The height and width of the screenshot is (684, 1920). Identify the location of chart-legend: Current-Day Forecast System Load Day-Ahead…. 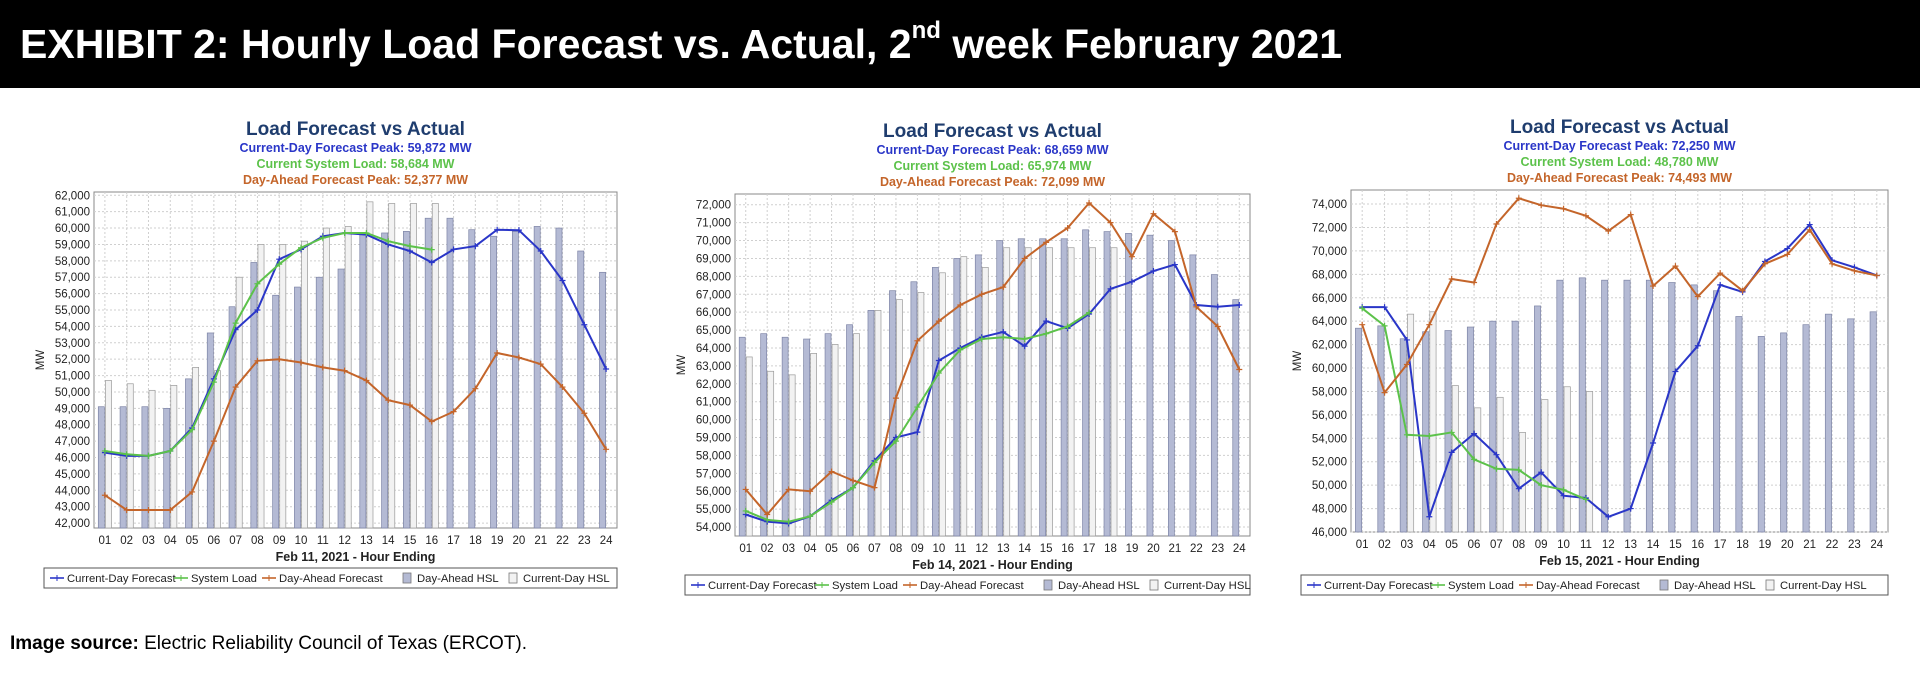
(330, 578).